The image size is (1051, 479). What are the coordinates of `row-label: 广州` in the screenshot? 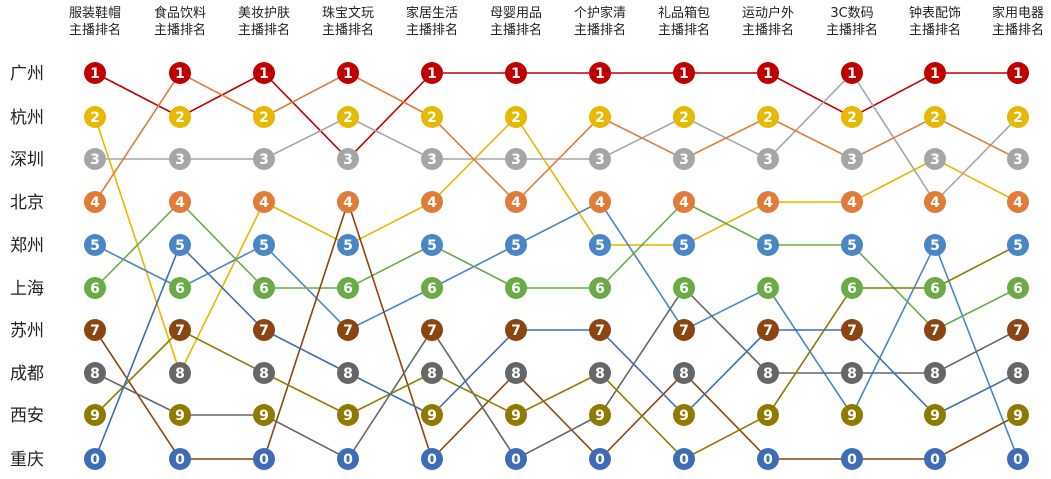 It's located at (27, 74).